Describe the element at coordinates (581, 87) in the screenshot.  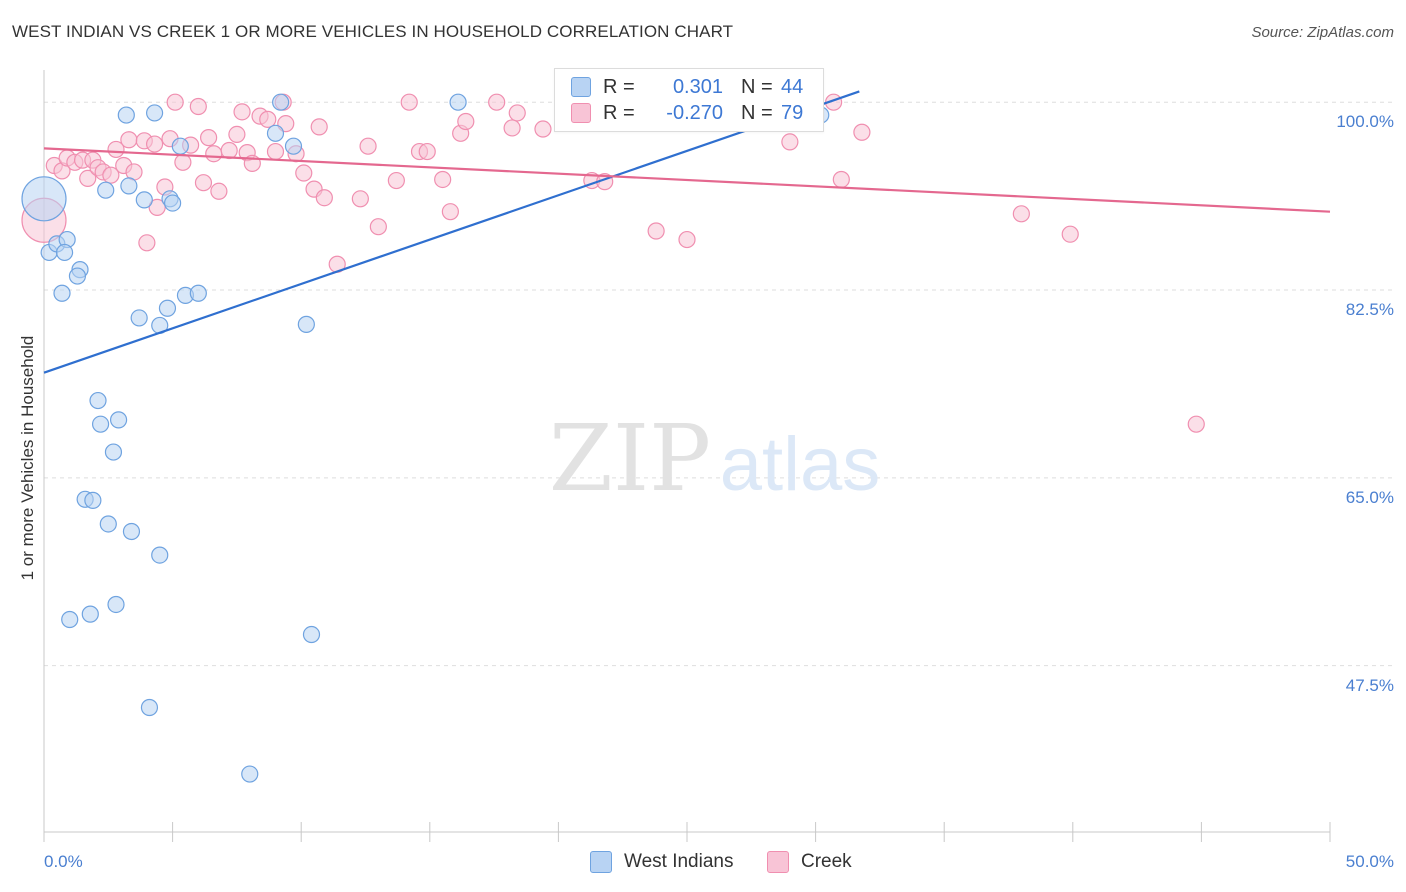
I see `west-indians-swatch` at that location.